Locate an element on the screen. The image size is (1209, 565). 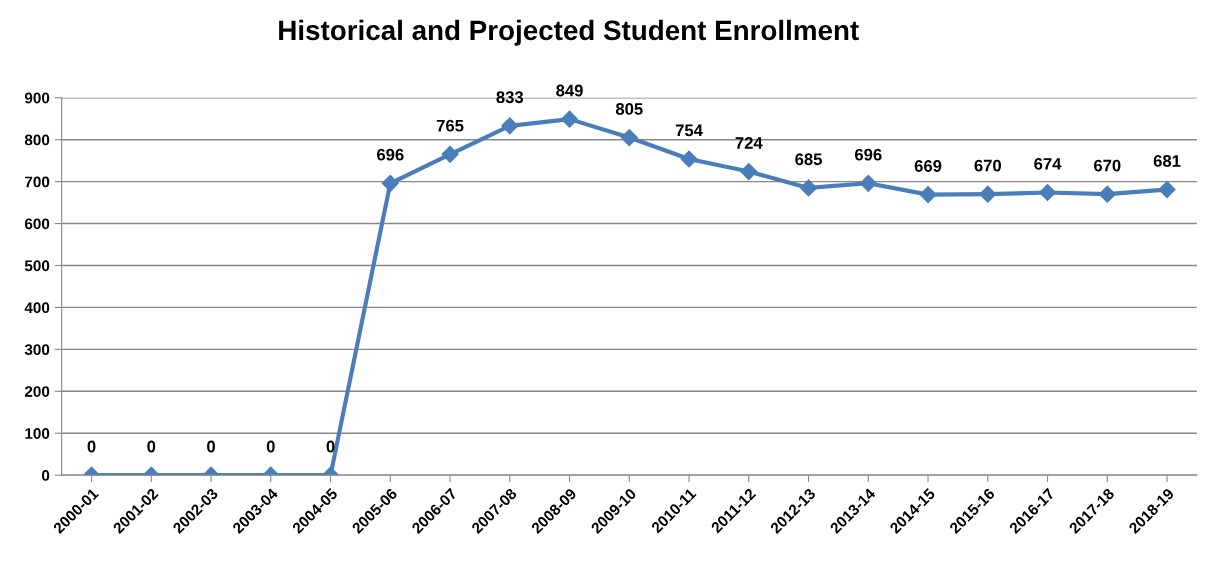
data-label: 724 is located at coordinates (749, 143).